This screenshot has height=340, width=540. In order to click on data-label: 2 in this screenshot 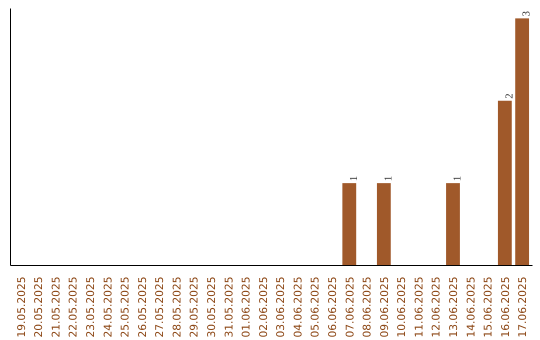, I will do `click(510, 96)`.